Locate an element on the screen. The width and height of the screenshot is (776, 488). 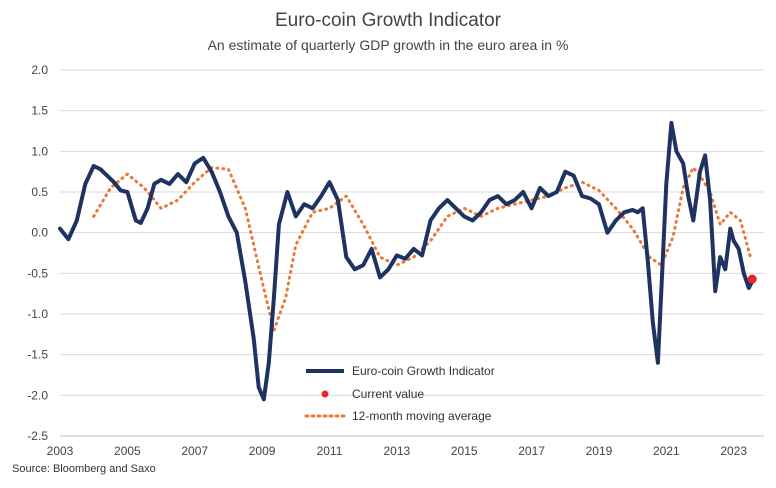
x-tick-label: 2007 is located at coordinates (194, 451).